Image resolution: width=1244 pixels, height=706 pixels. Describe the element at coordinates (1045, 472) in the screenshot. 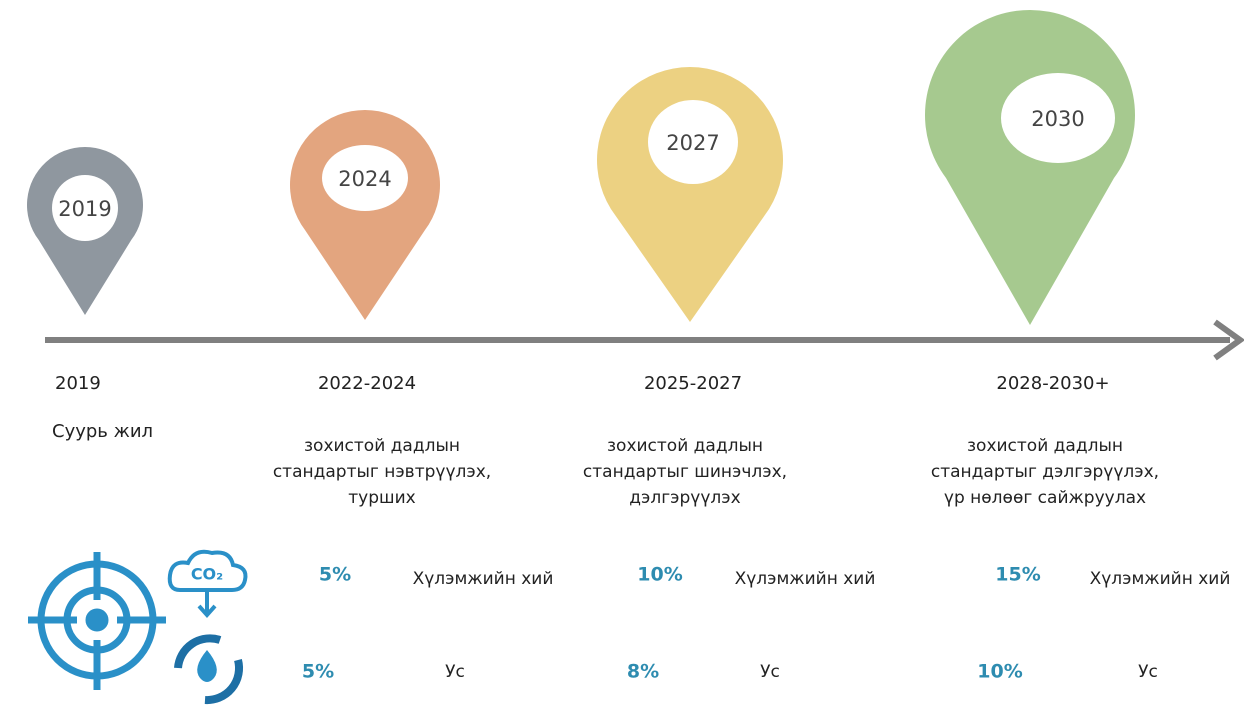

I see `description: стандартыг дэлгэрүүлэх,` at that location.